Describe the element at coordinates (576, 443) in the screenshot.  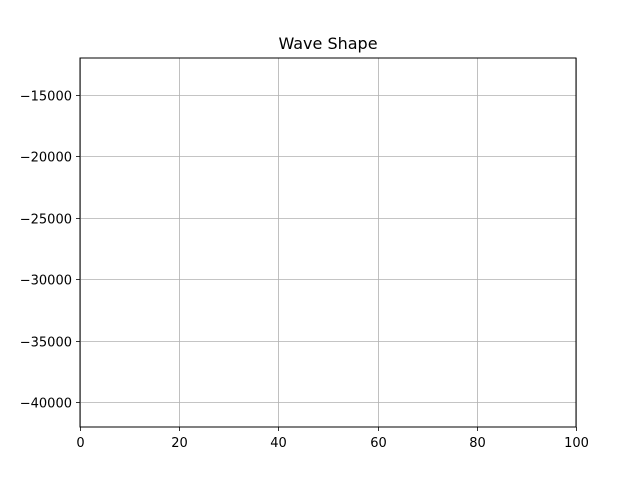
I see `x-tick-label: 100` at that location.